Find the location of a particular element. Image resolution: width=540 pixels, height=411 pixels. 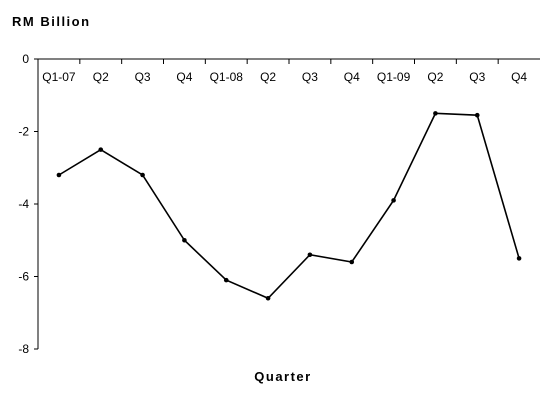

y-tick-label: 0 is located at coordinates (25, 59).